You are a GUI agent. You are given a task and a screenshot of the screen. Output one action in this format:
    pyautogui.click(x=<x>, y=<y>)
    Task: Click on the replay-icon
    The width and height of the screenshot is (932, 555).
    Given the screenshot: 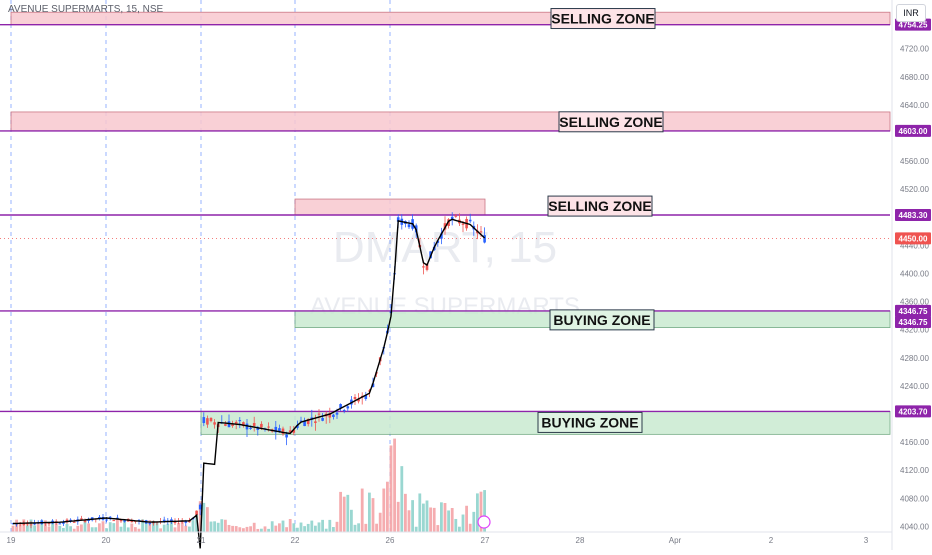 What is the action you would take?
    pyautogui.click(x=484, y=522)
    